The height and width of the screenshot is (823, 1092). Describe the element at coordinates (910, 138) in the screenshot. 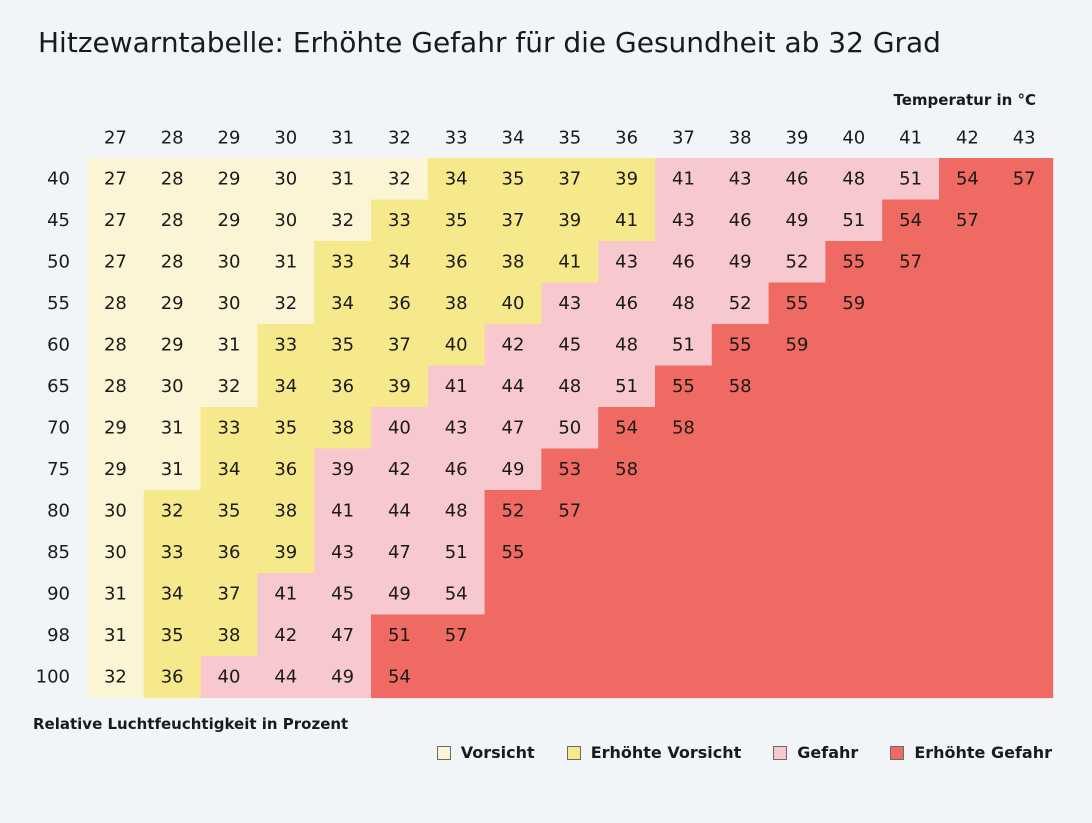

I see `column-header-41: 41` at that location.